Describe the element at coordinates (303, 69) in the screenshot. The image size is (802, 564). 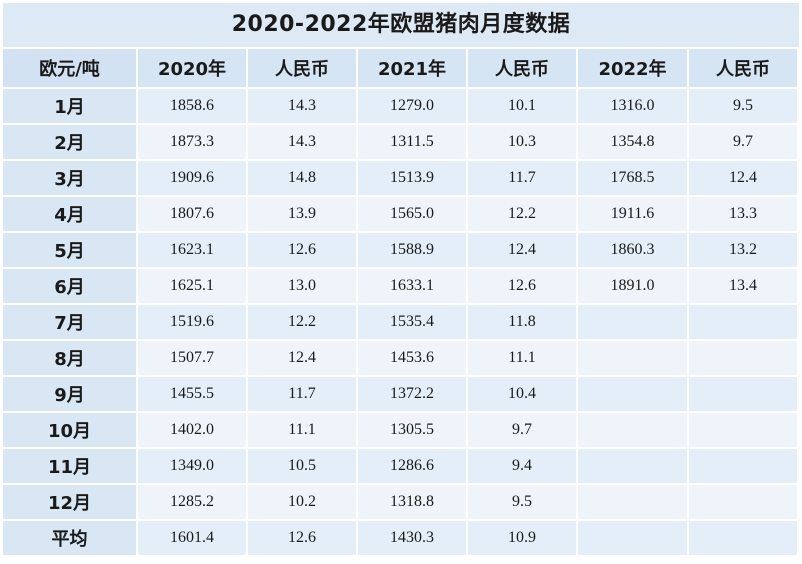
I see `header-rmb-2020: 人民币` at that location.